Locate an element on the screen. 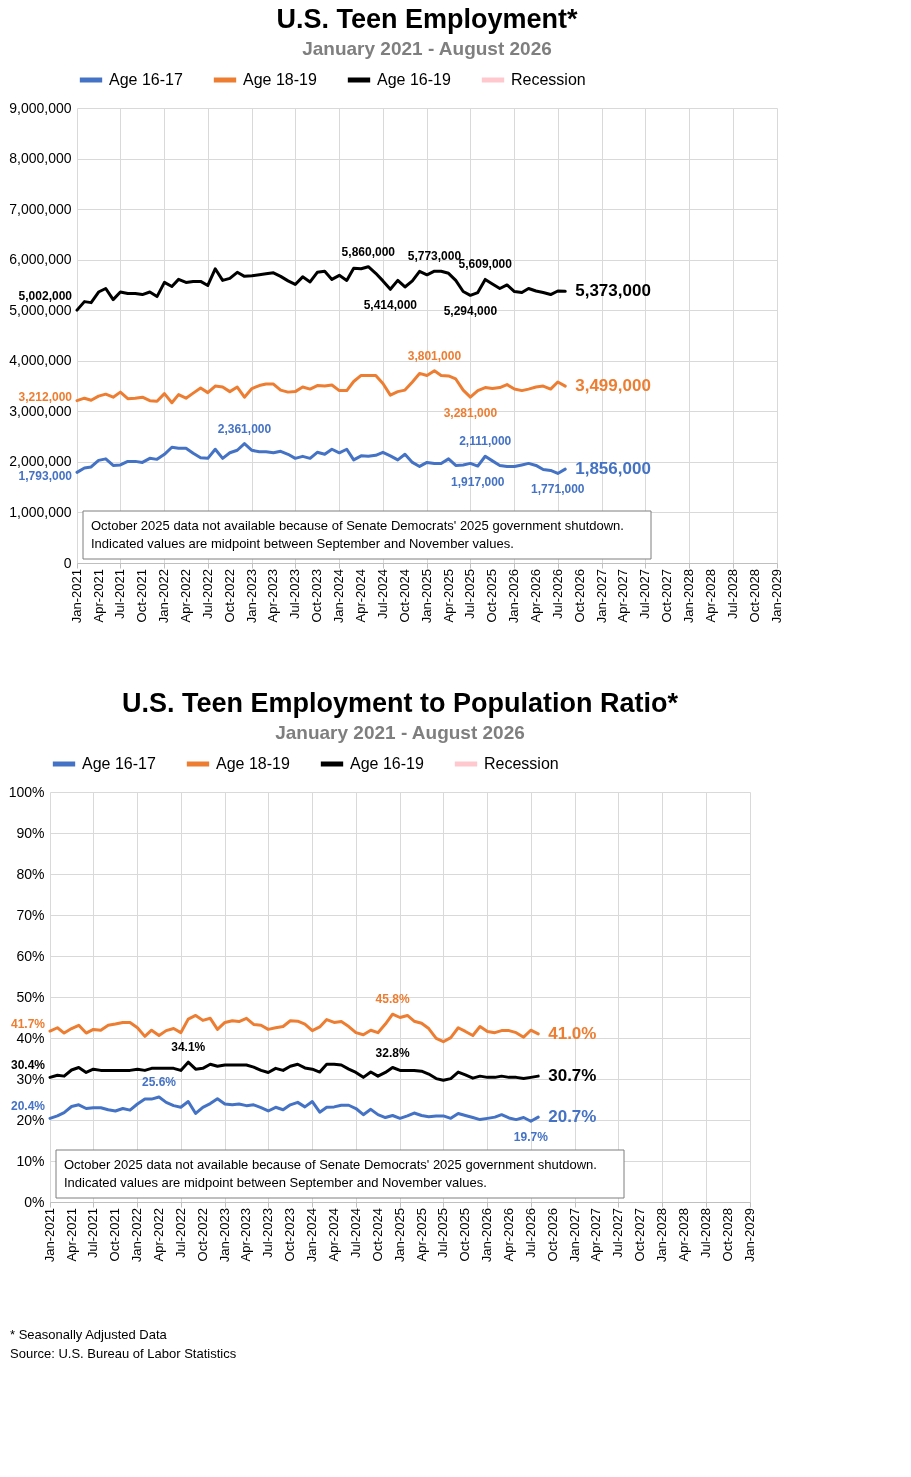 Image resolution: width=911 pixels, height=1477 pixels. y-tick-label: 50% is located at coordinates (30, 996).